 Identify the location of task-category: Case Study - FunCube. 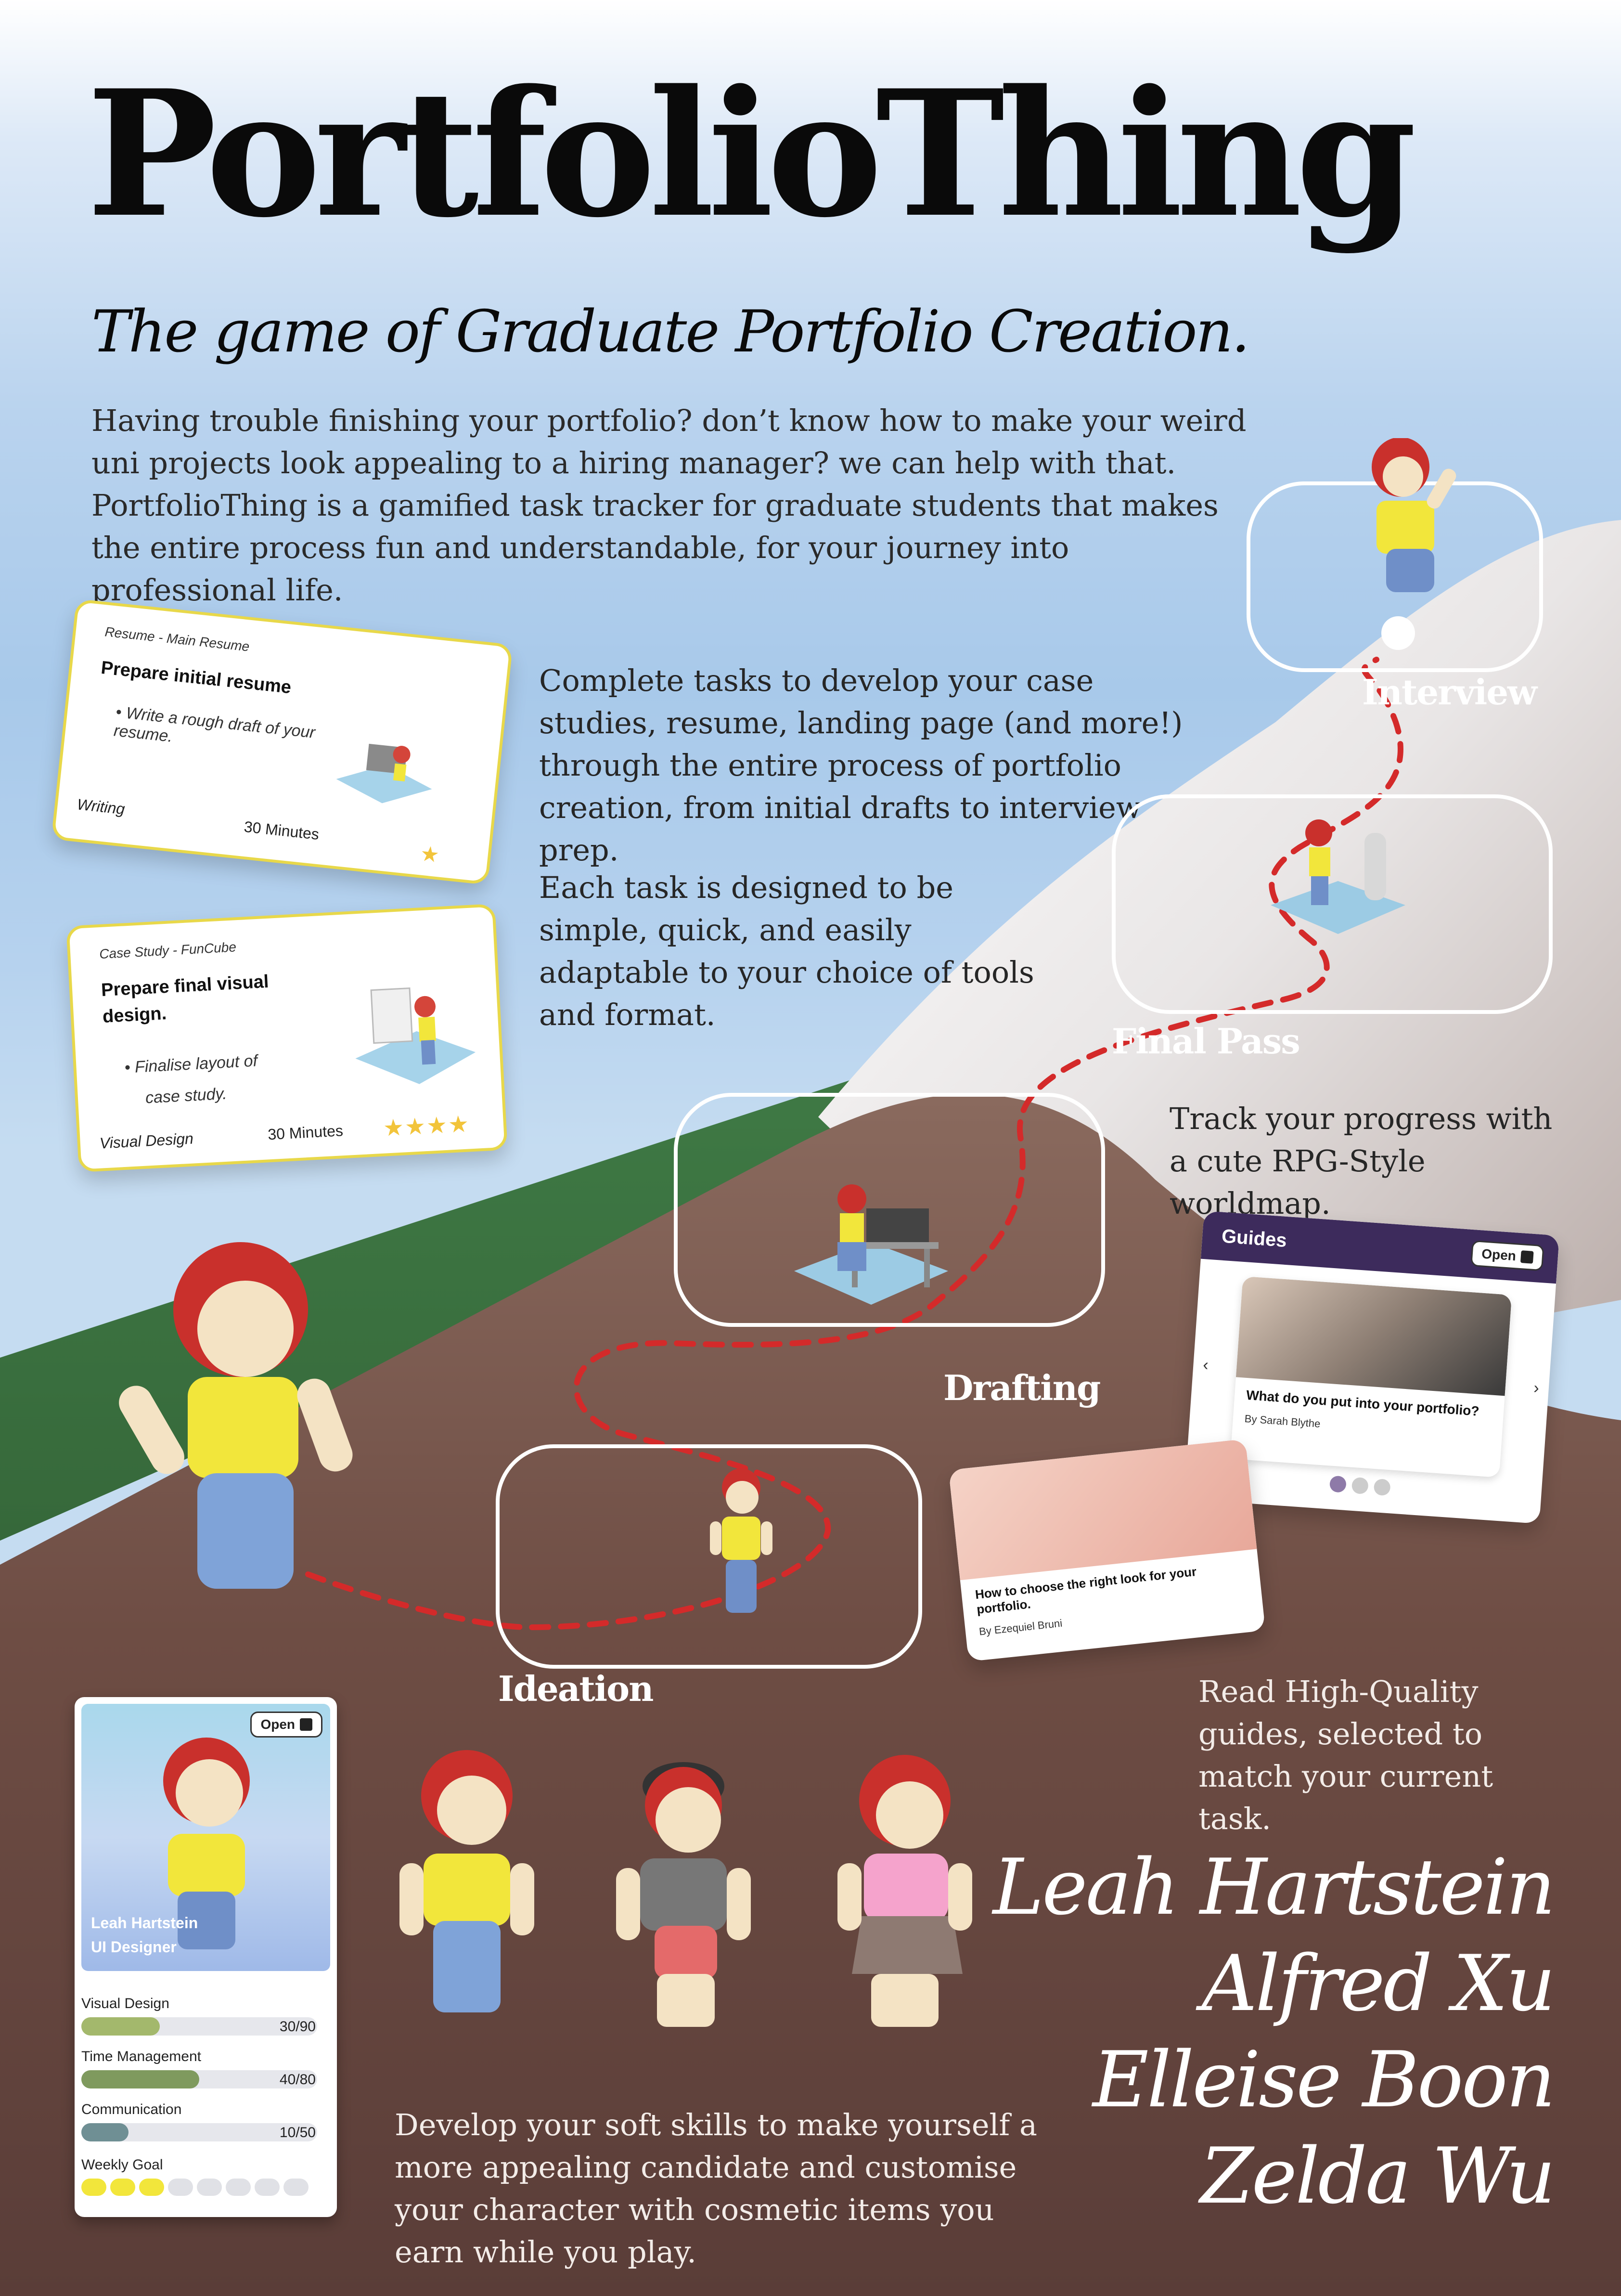
(168, 951).